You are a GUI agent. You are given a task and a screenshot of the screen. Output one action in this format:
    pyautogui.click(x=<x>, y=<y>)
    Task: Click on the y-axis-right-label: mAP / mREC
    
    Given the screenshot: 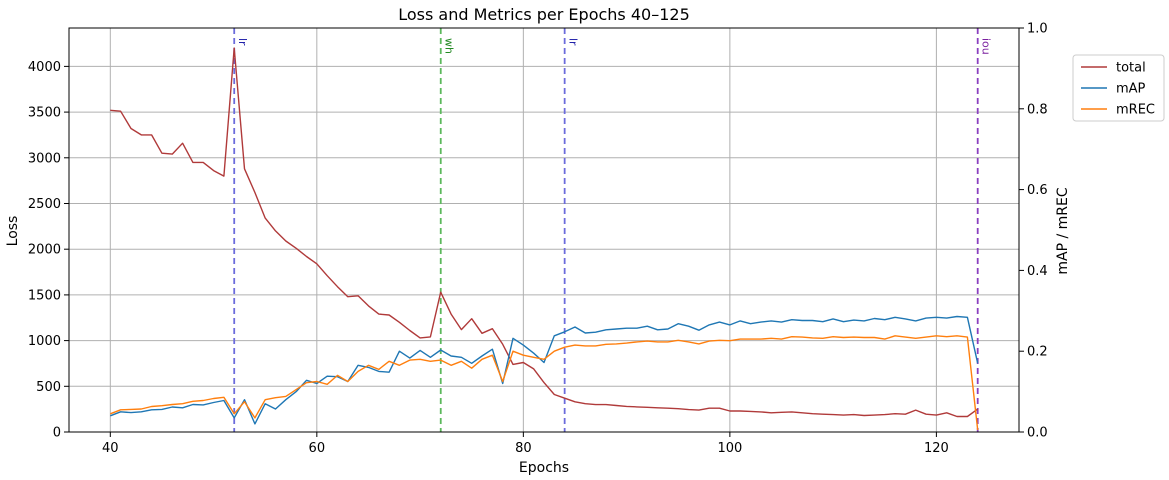 What is the action you would take?
    pyautogui.click(x=1063, y=230)
    